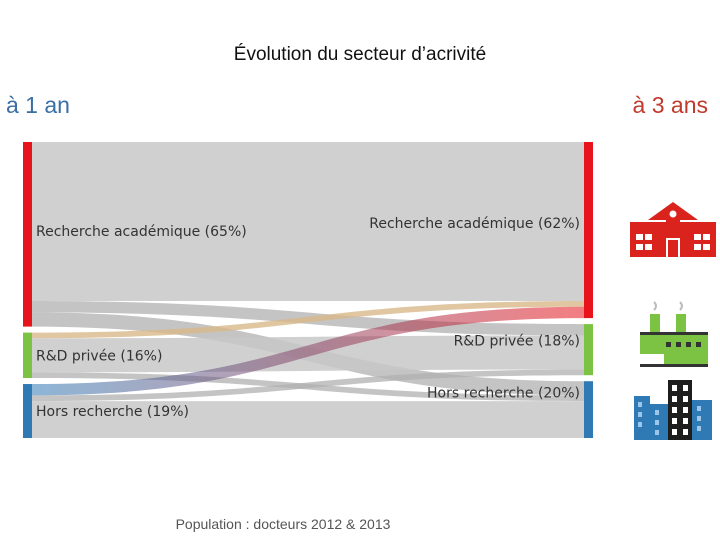 The height and width of the screenshot is (540, 720). I want to click on right-heading: à 3 ans, so click(670, 105).